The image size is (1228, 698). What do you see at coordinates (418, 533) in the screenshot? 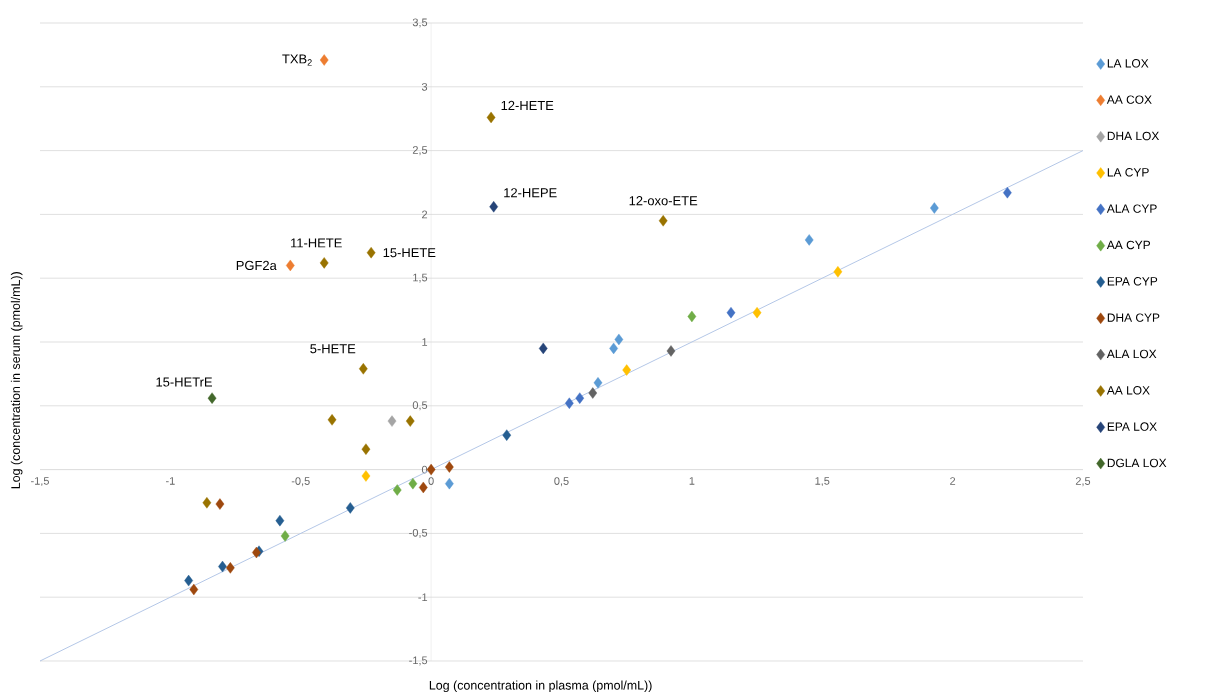
I see `y-tick-label: -0,5` at bounding box center [418, 533].